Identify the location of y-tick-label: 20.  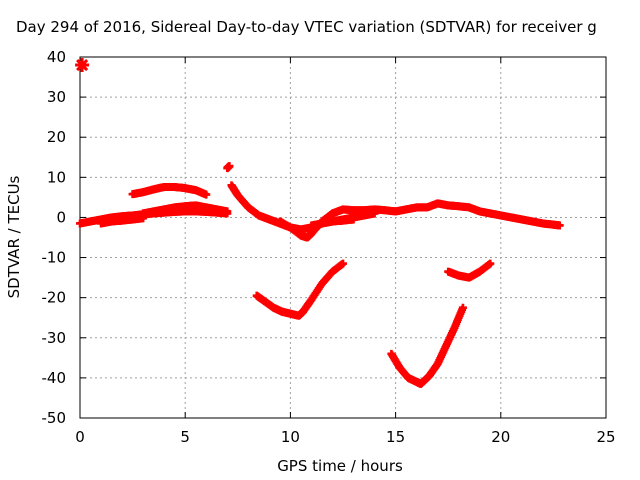
(56, 137).